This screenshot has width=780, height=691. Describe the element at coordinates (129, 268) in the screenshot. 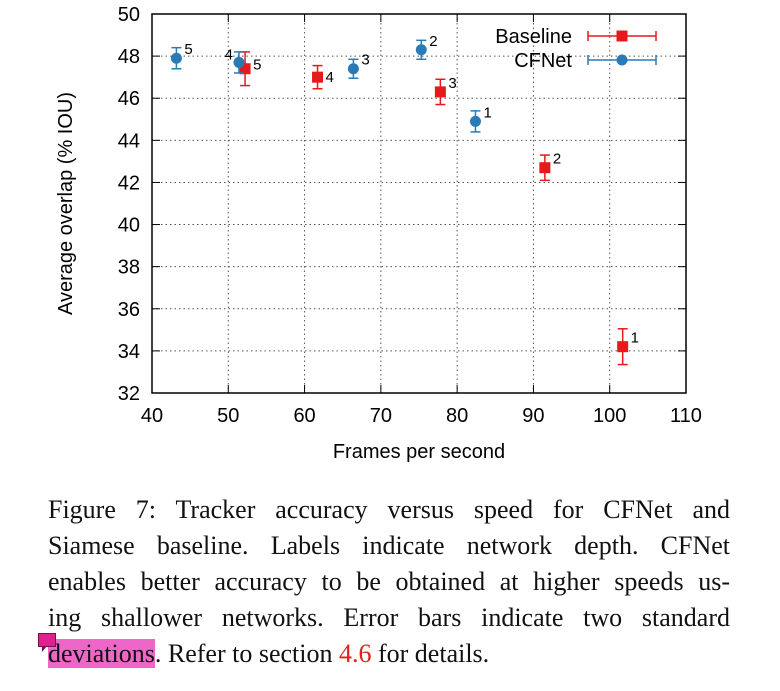

I see `y-tick-label: 38` at that location.